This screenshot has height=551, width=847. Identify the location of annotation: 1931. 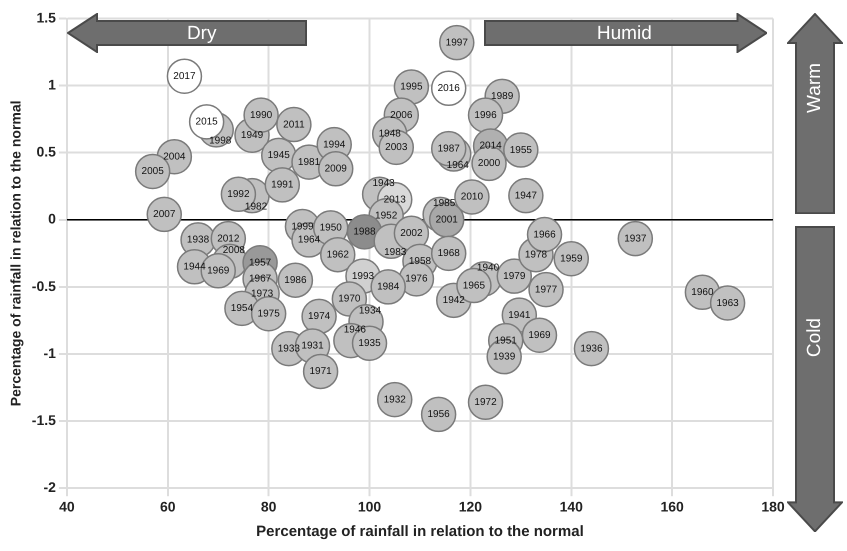
(312, 346).